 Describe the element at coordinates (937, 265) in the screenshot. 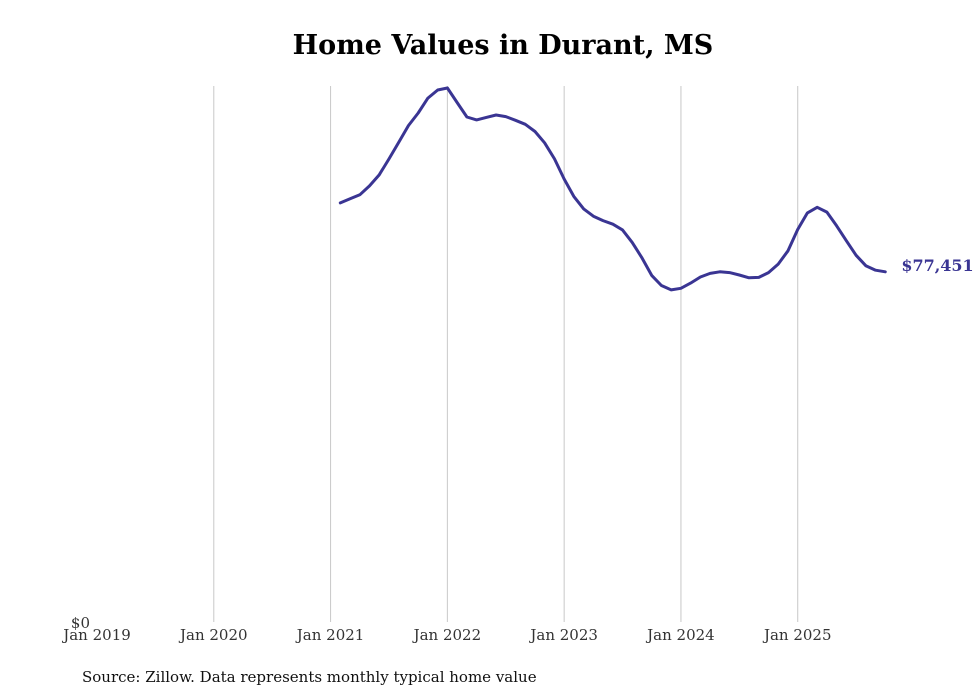

I see `end-value-label: $77,451` at that location.